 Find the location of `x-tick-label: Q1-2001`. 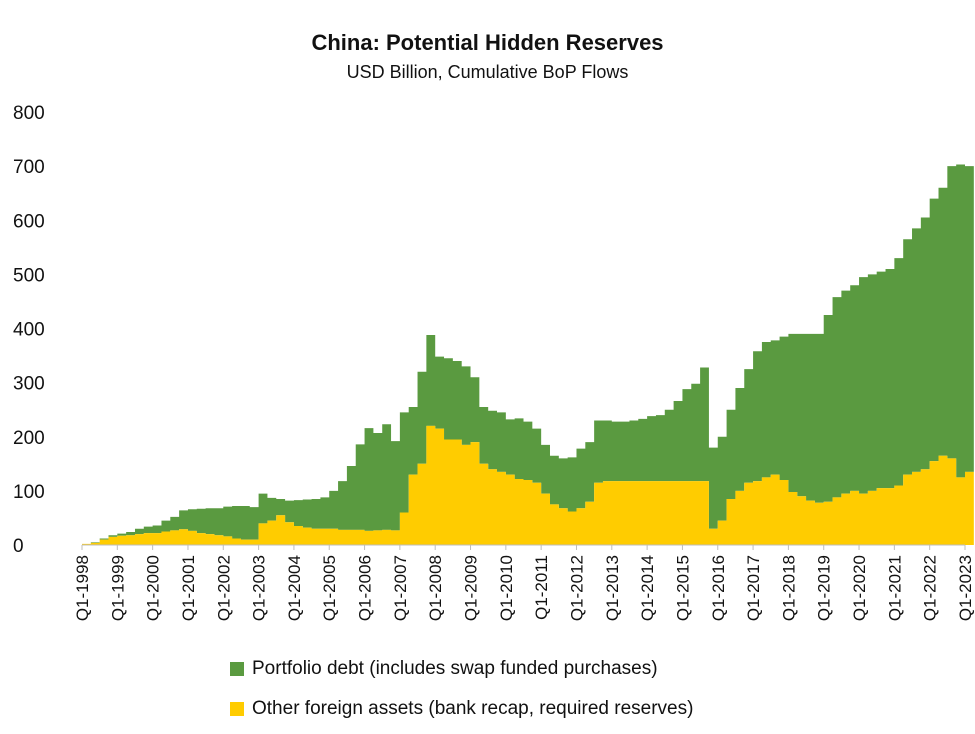

x-tick-label: Q1-2001 is located at coordinates (188, 588).